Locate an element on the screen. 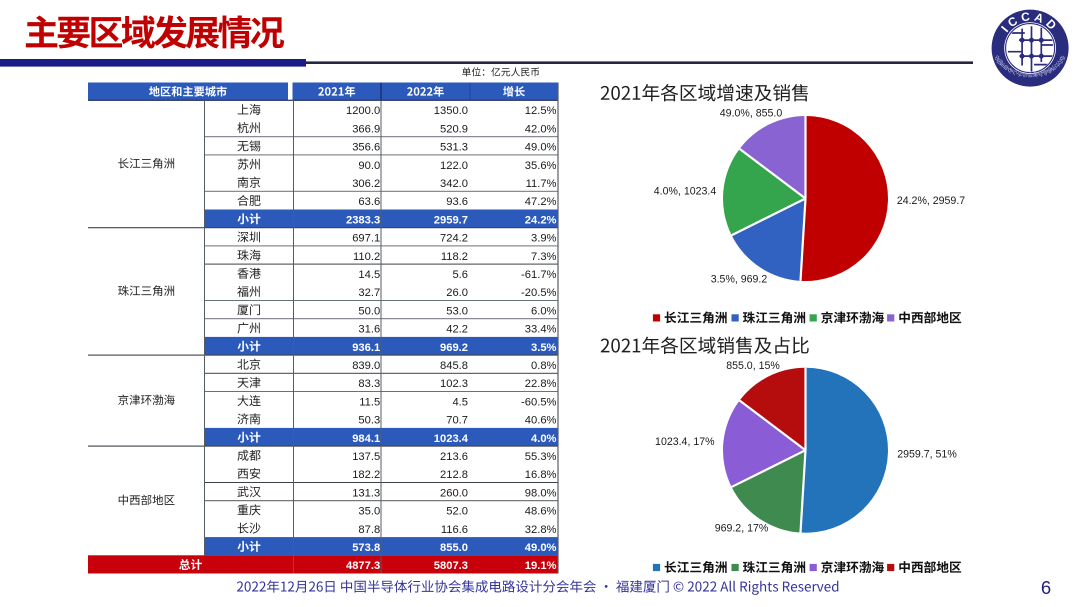 The image size is (1080, 607). svg-text: 7.3% is located at coordinates (544, 257).